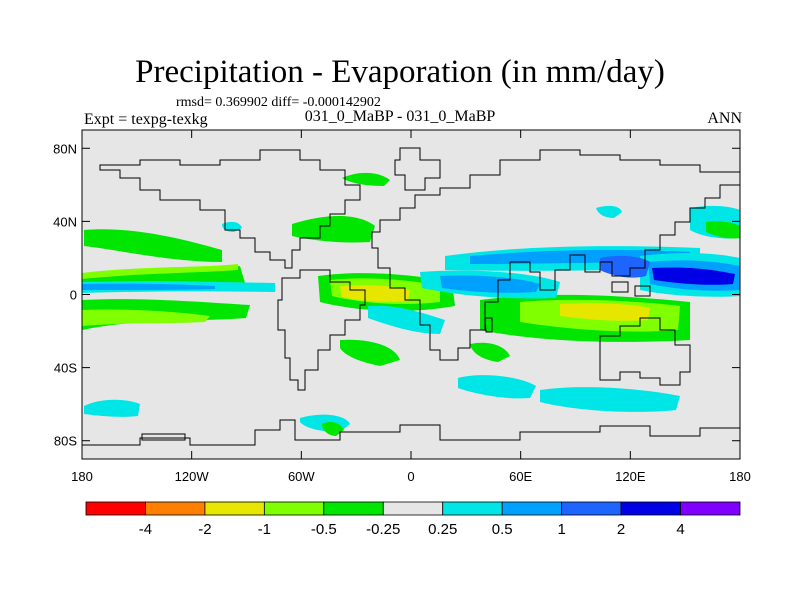  Describe the element at coordinates (324, 529) in the screenshot. I see `colorbar-label: -0.5` at that location.